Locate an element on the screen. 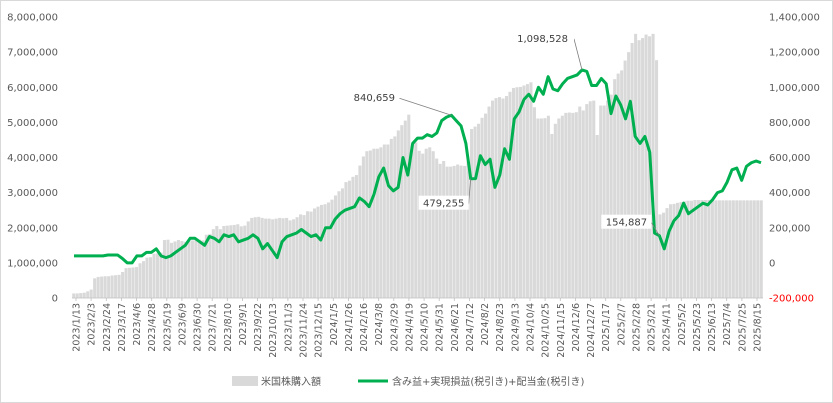 This screenshot has height=403, width=833. x-axis-tick-label: 2024/12/27 is located at coordinates (591, 330).